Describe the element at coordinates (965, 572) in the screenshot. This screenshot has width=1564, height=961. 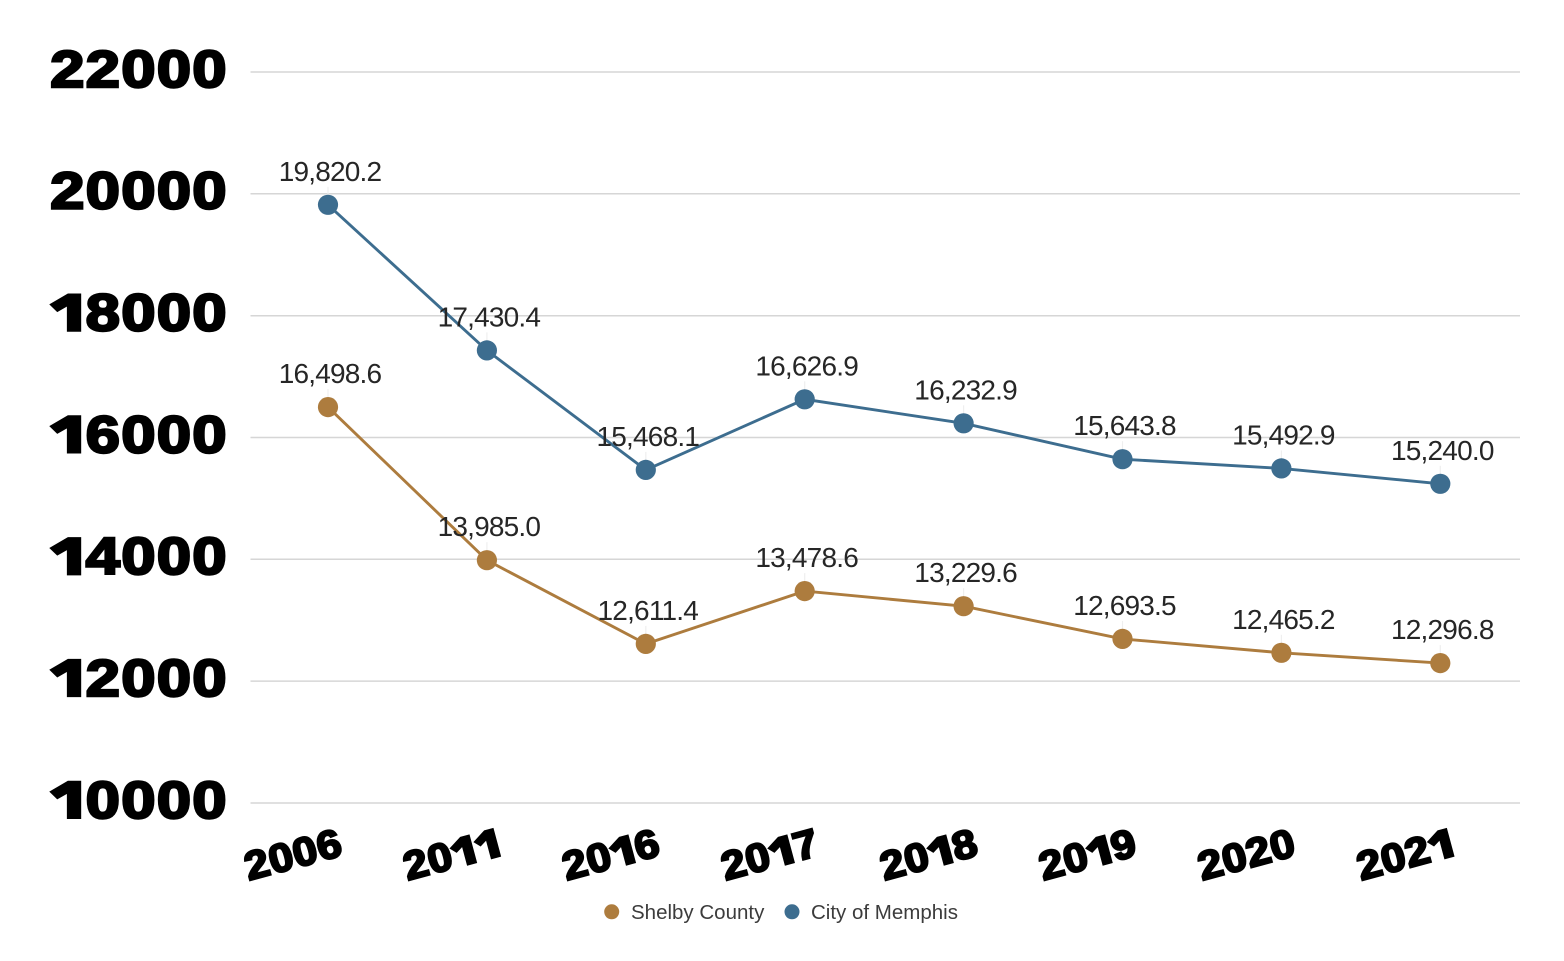
I see `svg-text: 13,229.6` at that location.